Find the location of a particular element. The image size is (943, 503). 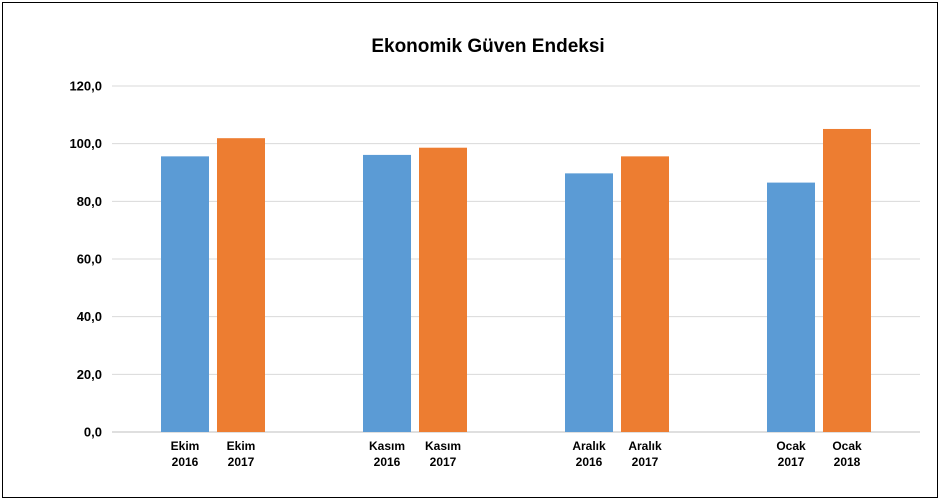

bar-ekim-2017 is located at coordinates (241, 285).